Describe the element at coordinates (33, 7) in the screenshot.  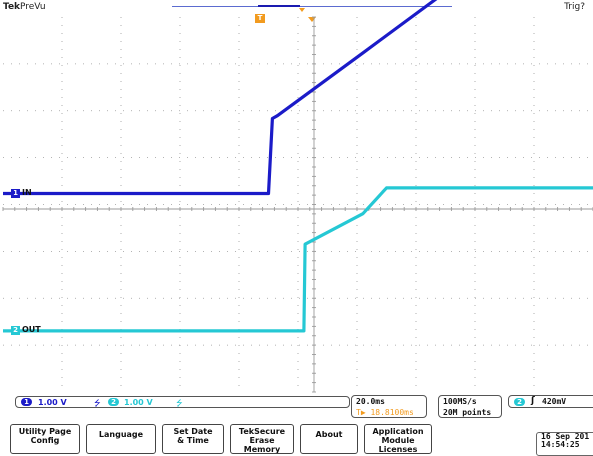
I see `acquisition-mode-label: PreVu` at that location.